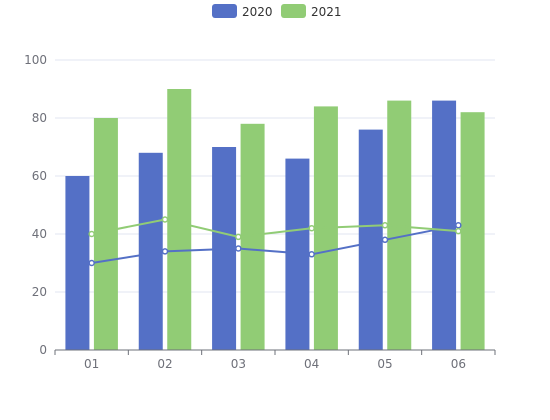 The width and height of the screenshot is (550, 420). I want to click on legend-label-2020: 2020, so click(257, 12).